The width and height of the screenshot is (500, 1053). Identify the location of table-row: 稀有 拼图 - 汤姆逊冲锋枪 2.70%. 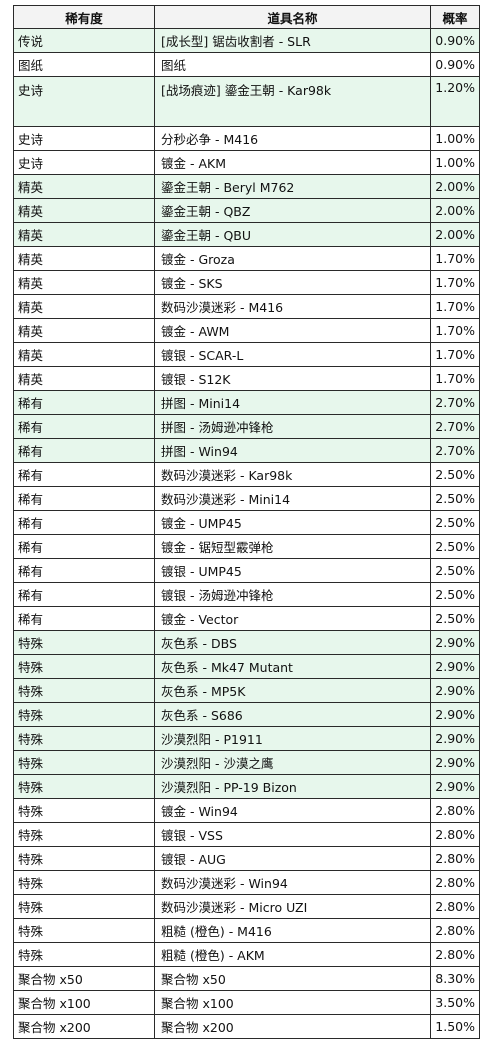
(246, 426).